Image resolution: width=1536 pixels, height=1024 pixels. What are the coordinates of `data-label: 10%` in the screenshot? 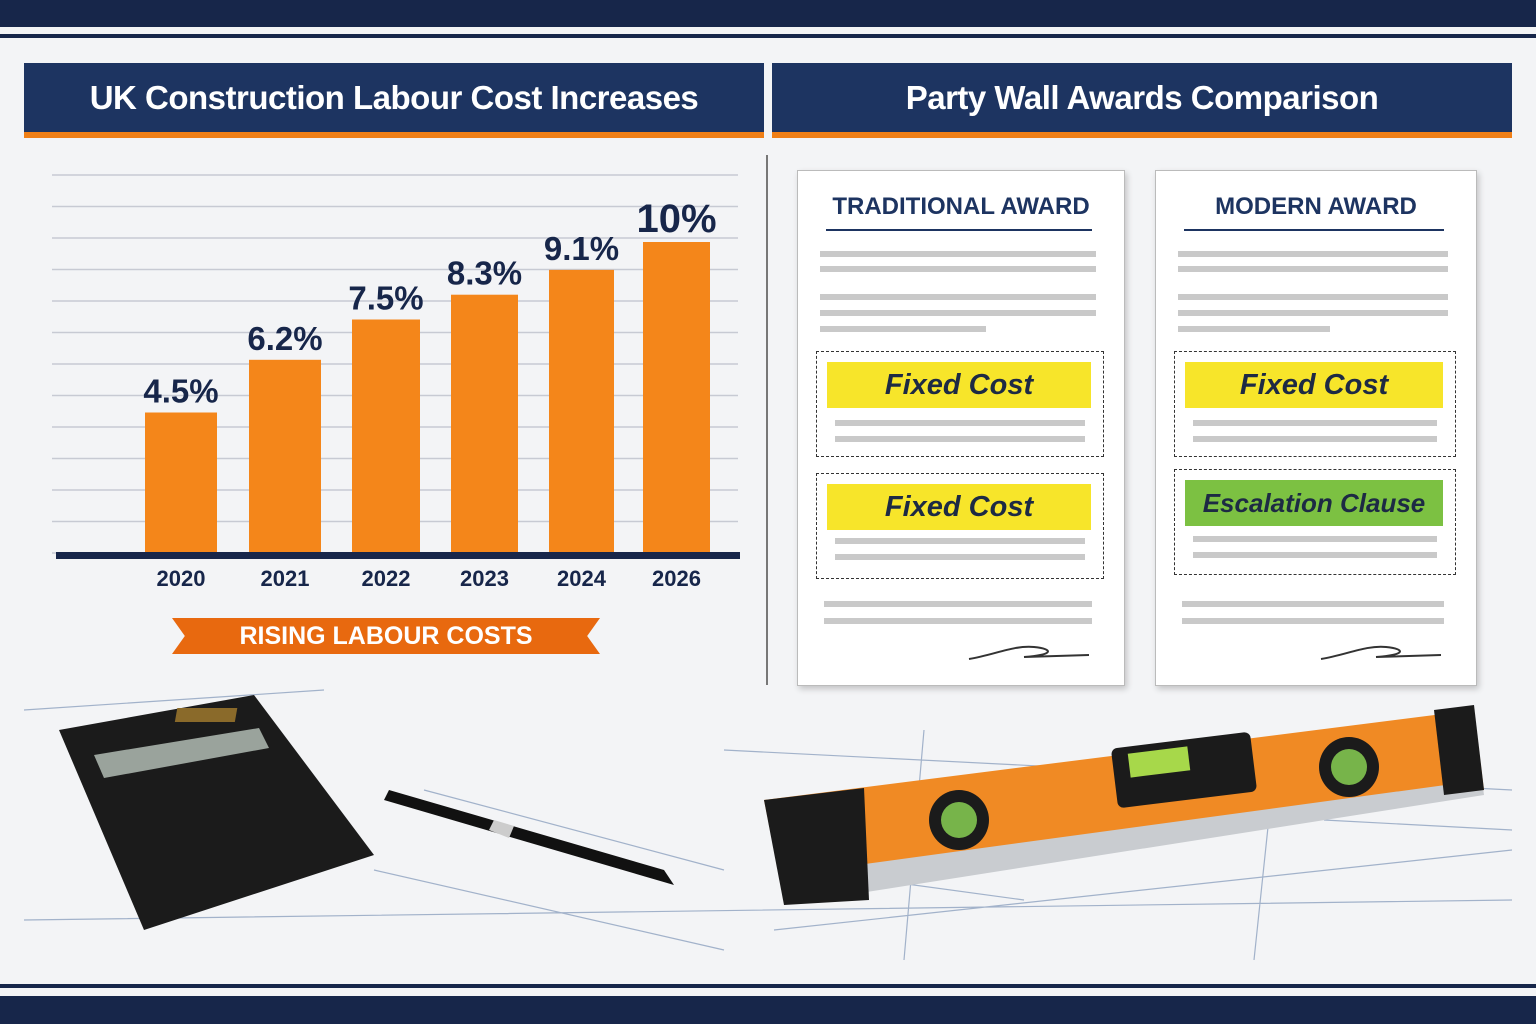 It's located at (676, 219).